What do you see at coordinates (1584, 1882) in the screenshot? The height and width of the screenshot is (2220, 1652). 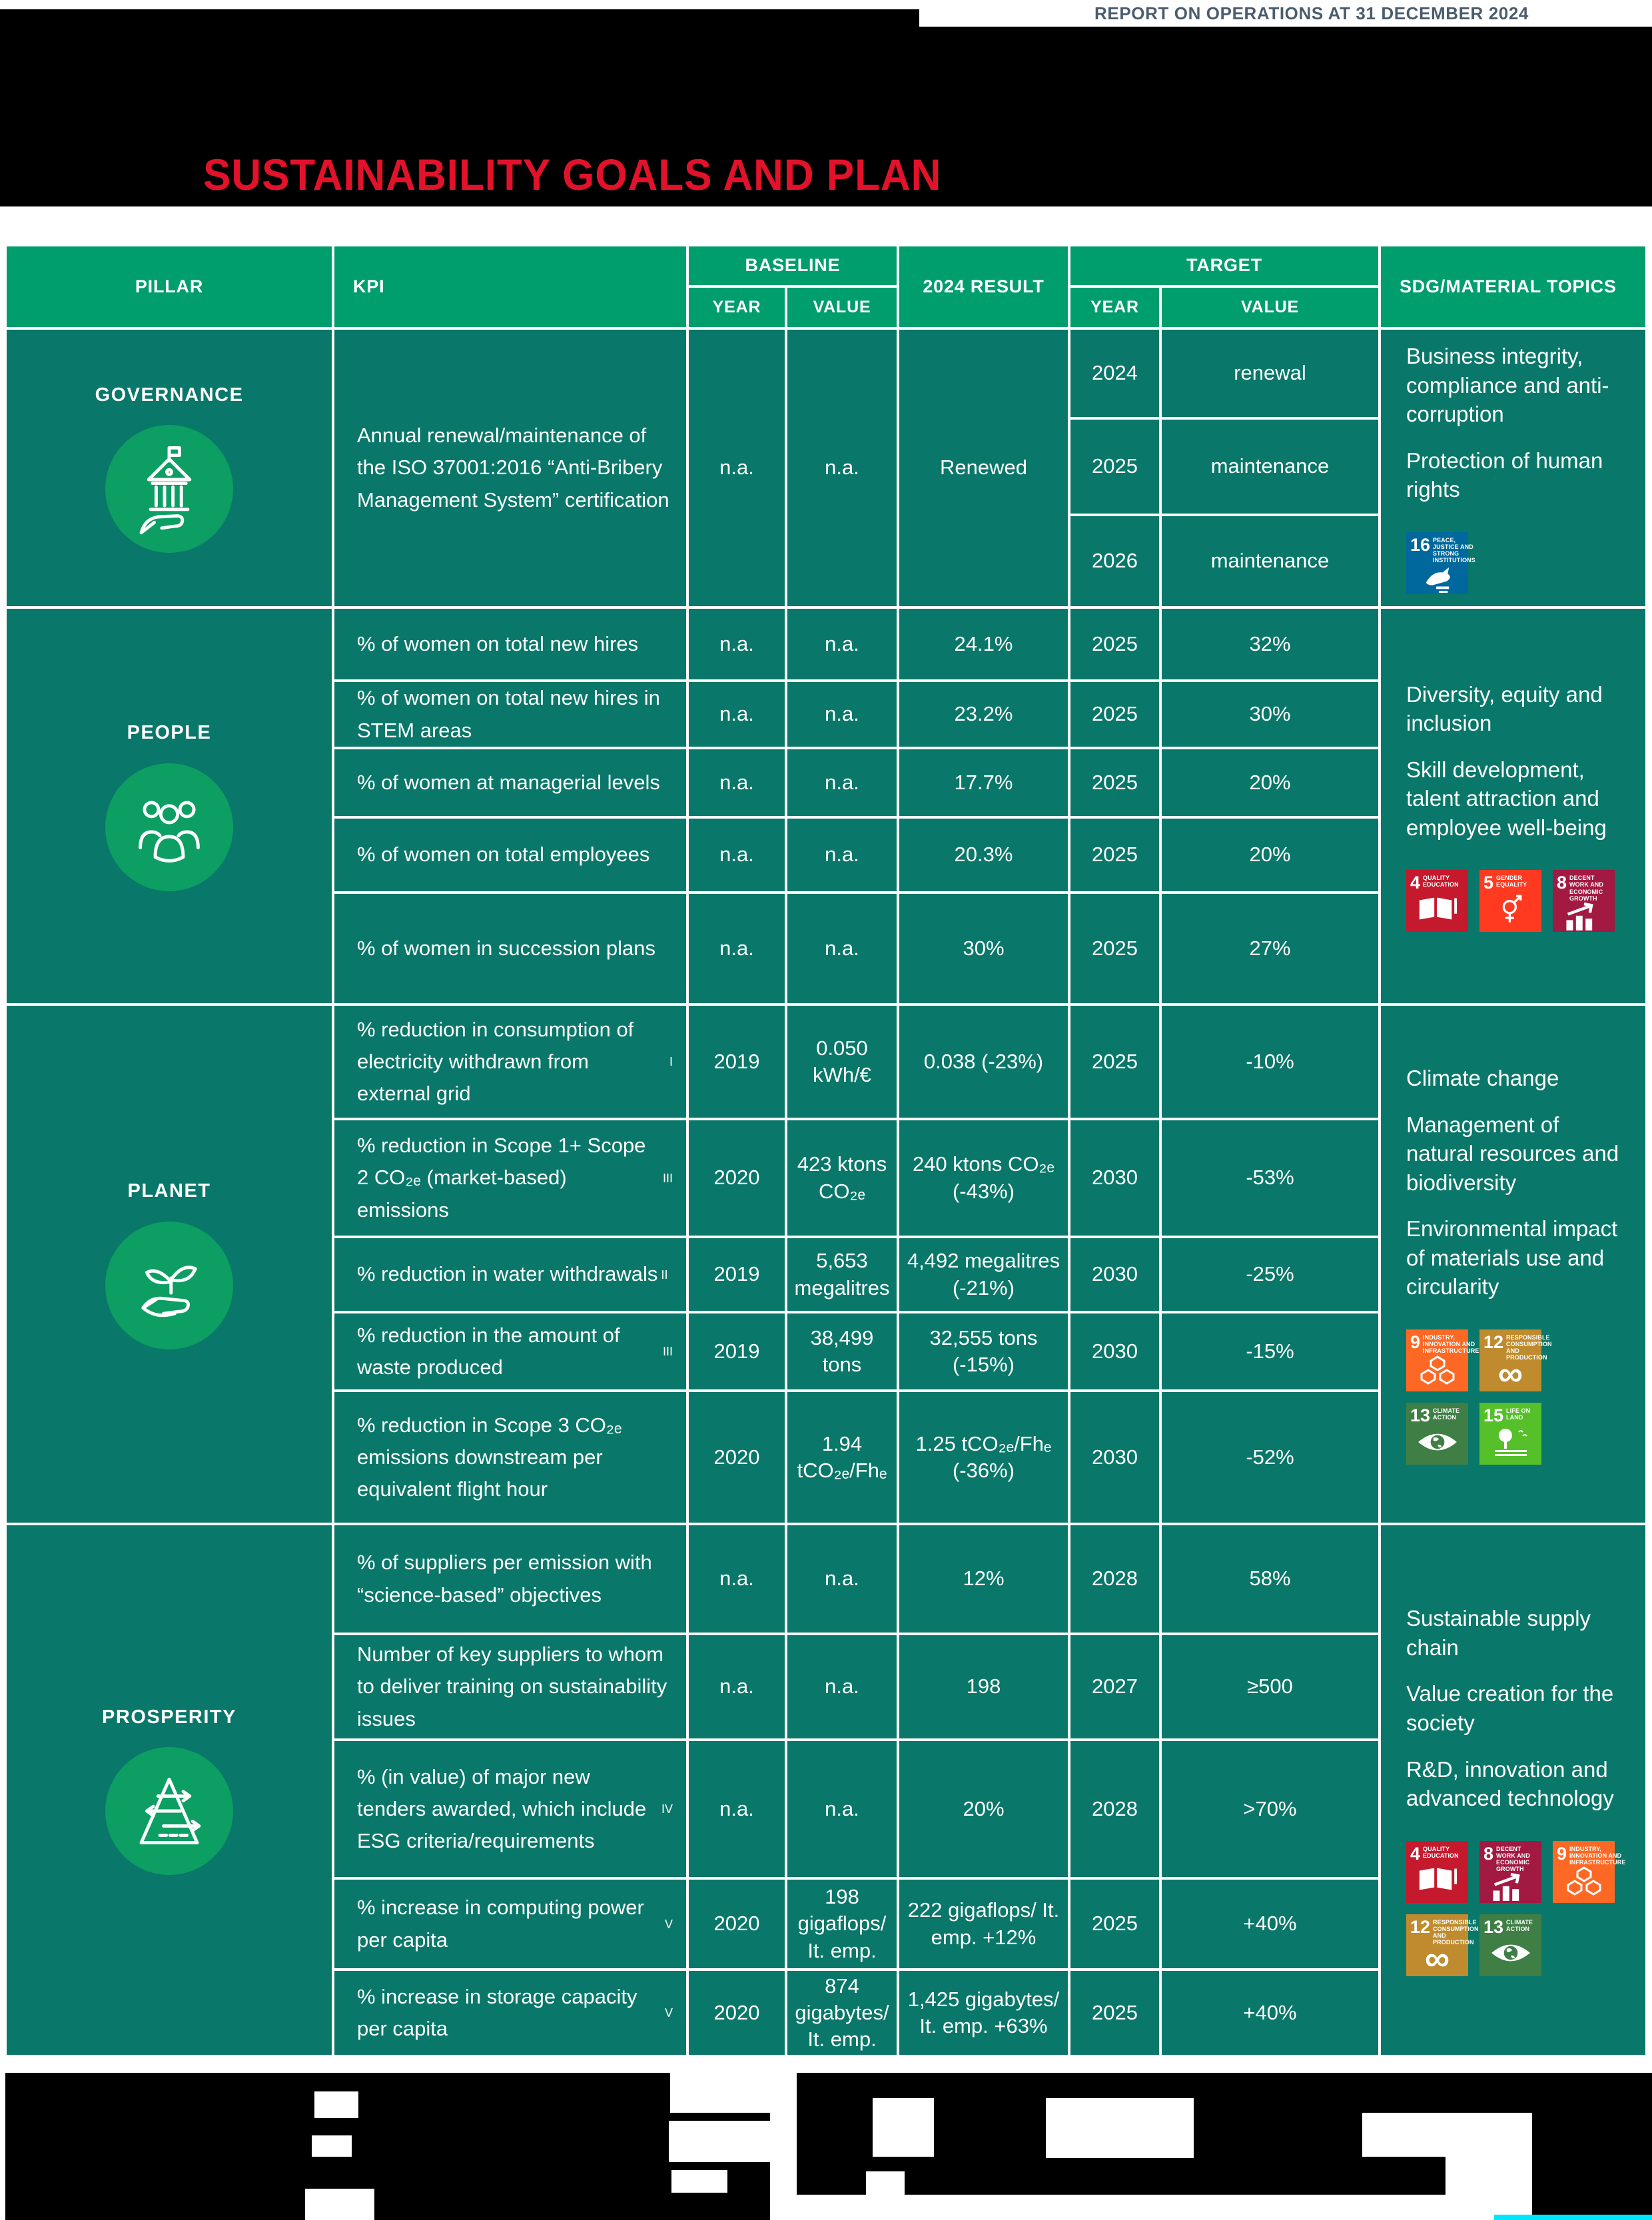 I see `cubes-glyph` at bounding box center [1584, 1882].